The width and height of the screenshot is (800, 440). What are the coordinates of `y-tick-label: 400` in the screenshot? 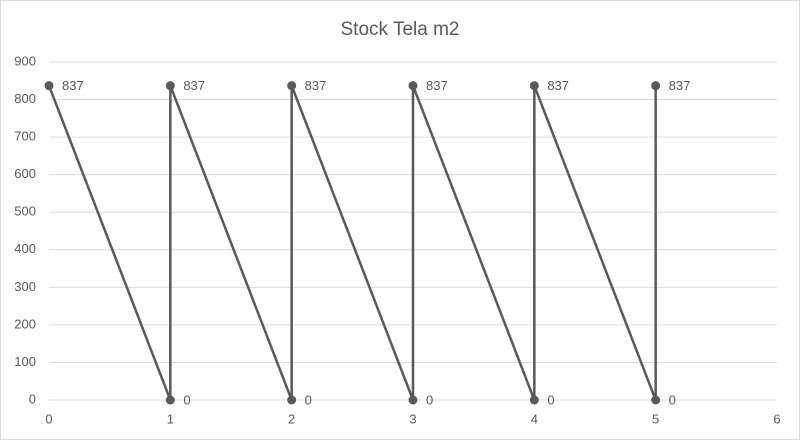 It's located at (25, 248).